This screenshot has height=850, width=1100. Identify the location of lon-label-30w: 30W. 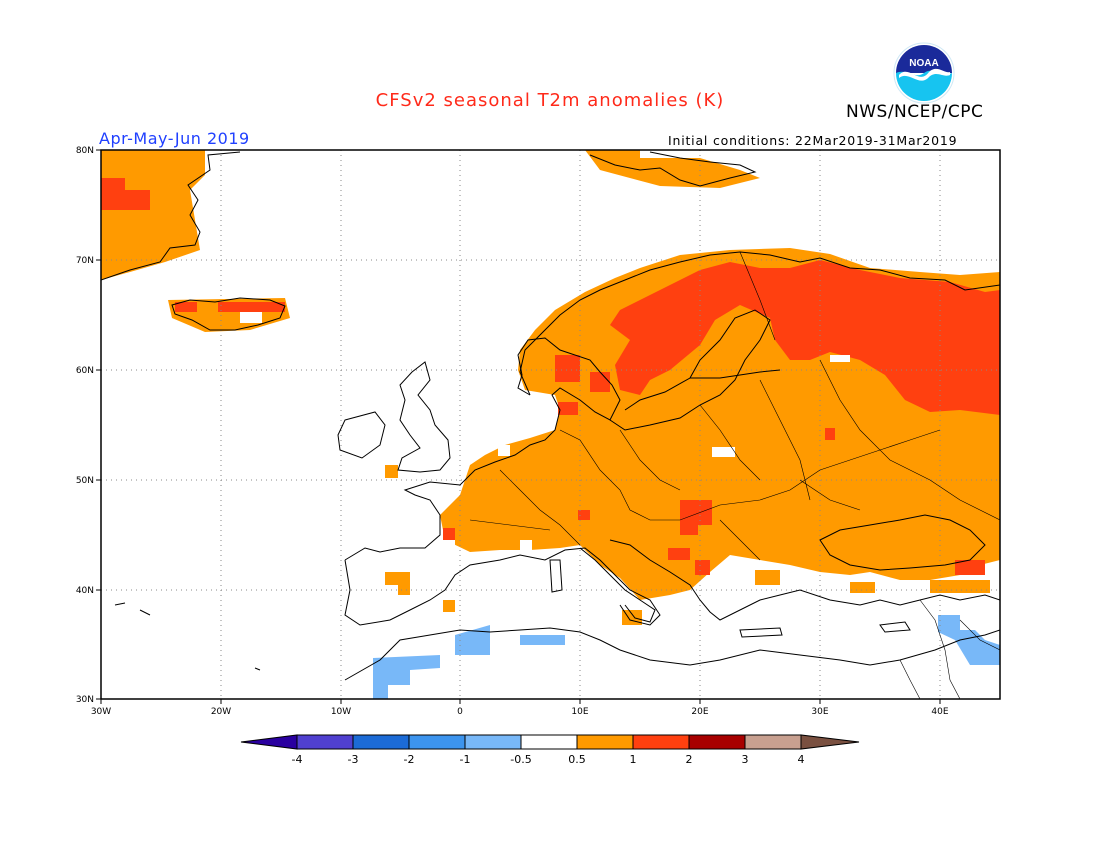
(101, 712).